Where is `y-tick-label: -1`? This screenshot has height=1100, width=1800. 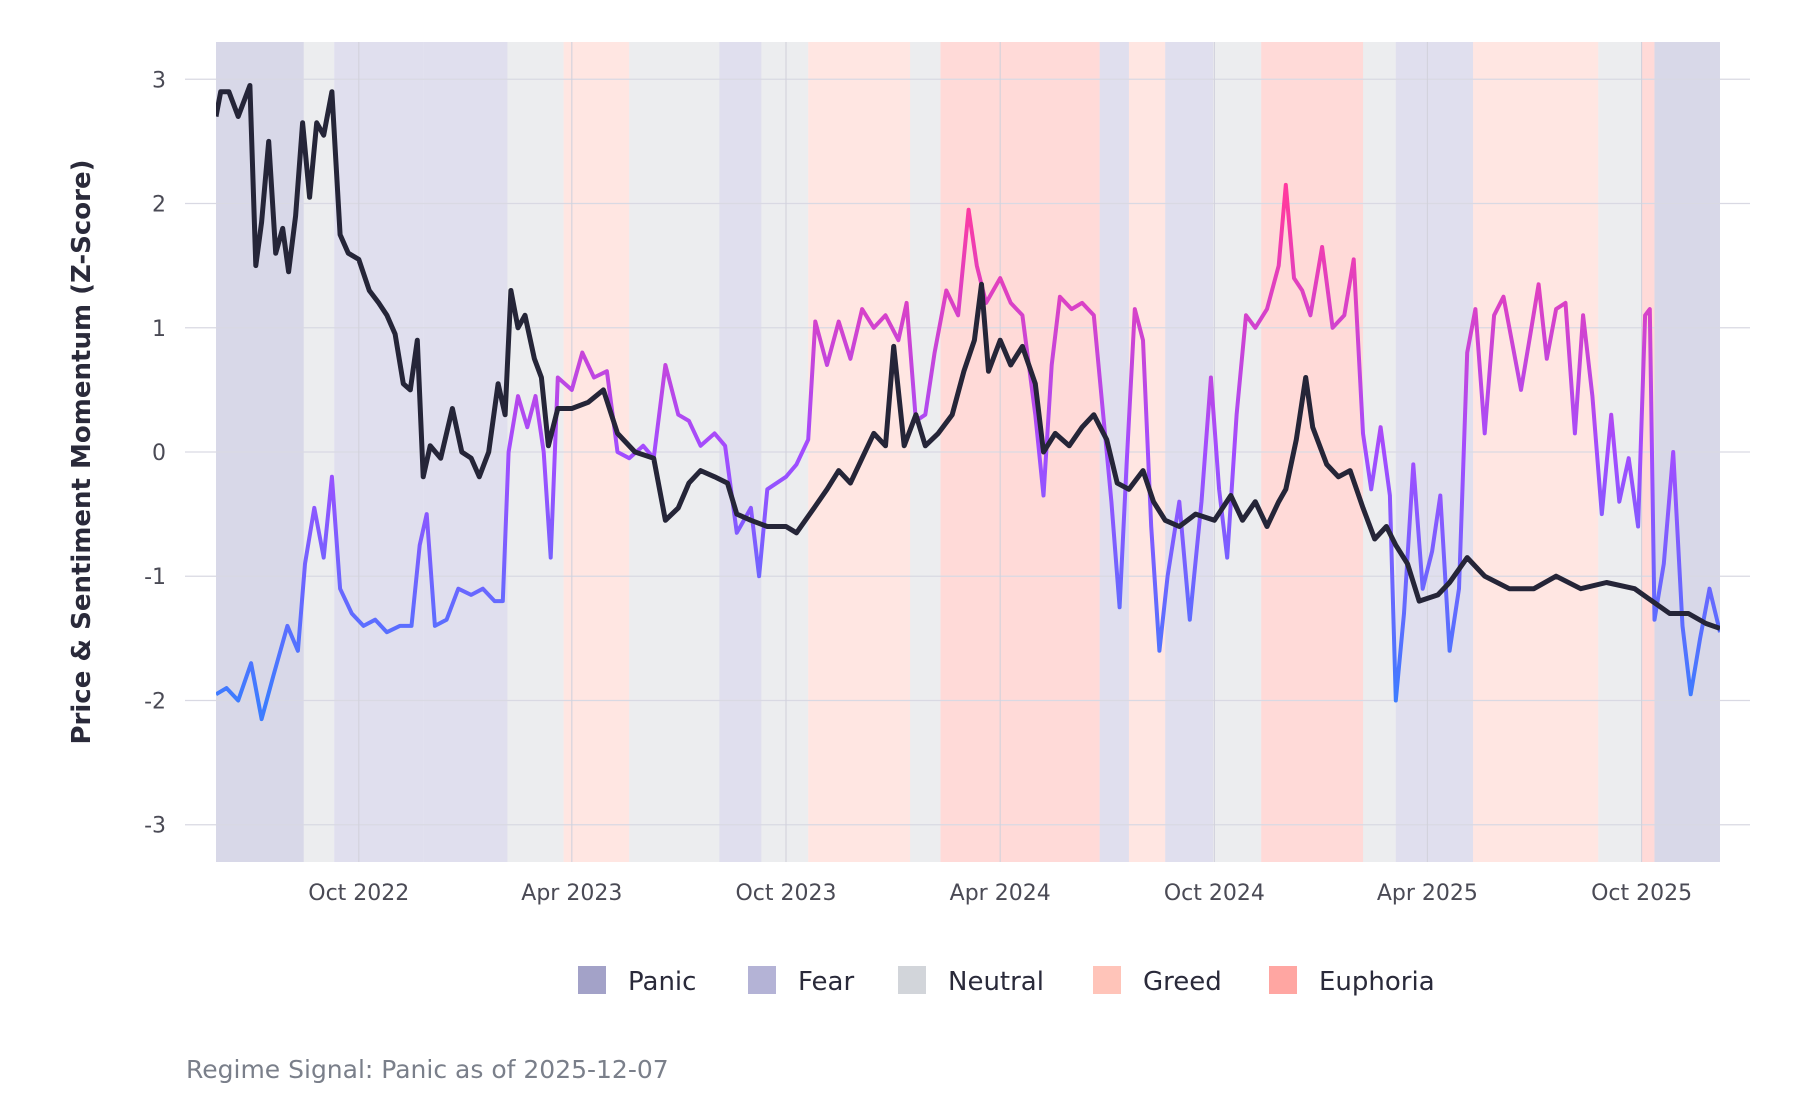
y-tick-label: -1 is located at coordinates (155, 577).